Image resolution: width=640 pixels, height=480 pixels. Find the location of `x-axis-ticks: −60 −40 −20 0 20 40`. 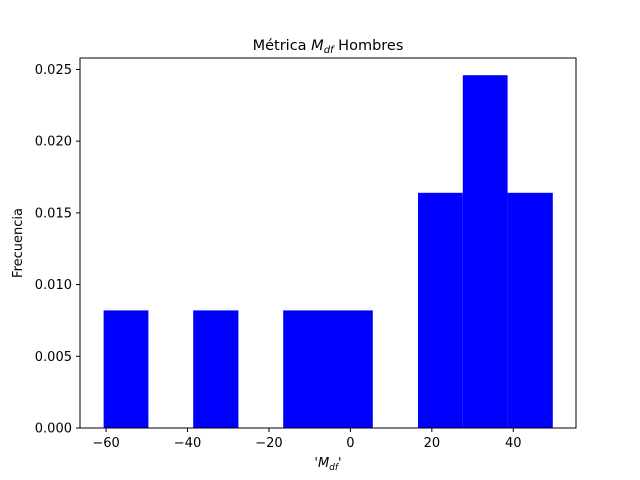

x-axis-ticks: −60 −40 −20 0 20 40 is located at coordinates (307, 439).